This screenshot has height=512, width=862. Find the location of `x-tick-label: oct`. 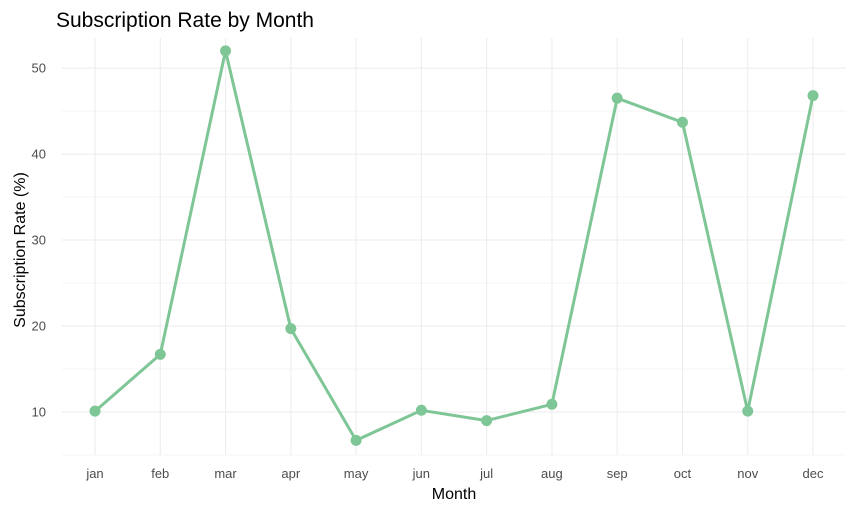

x-tick-label: oct is located at coordinates (683, 473).